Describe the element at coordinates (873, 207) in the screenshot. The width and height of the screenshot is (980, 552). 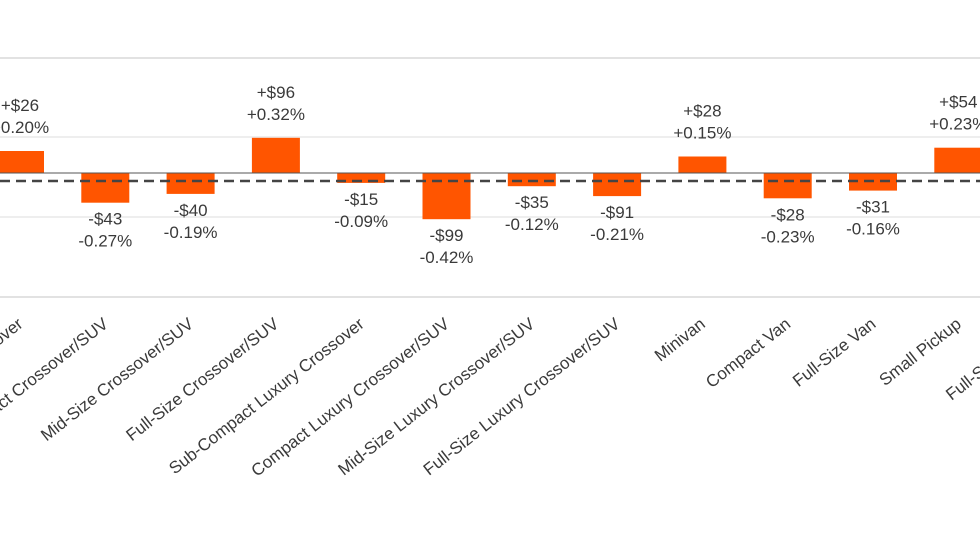
I see `dollar-label: -$31` at that location.